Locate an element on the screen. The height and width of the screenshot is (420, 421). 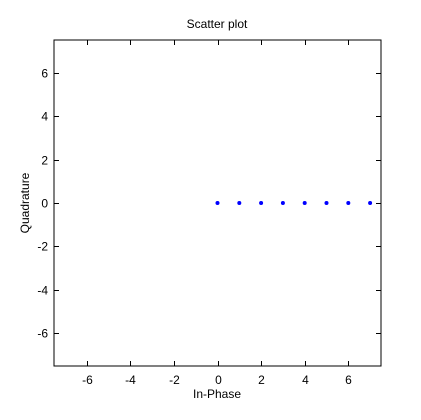
y-tick-label: 2 is located at coordinates (44, 161).